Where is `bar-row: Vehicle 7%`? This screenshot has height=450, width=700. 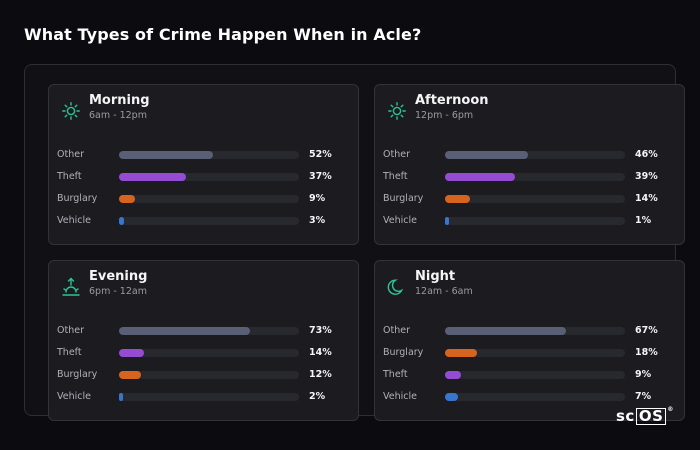
bar-row: Vehicle 7% is located at coordinates (530, 397).